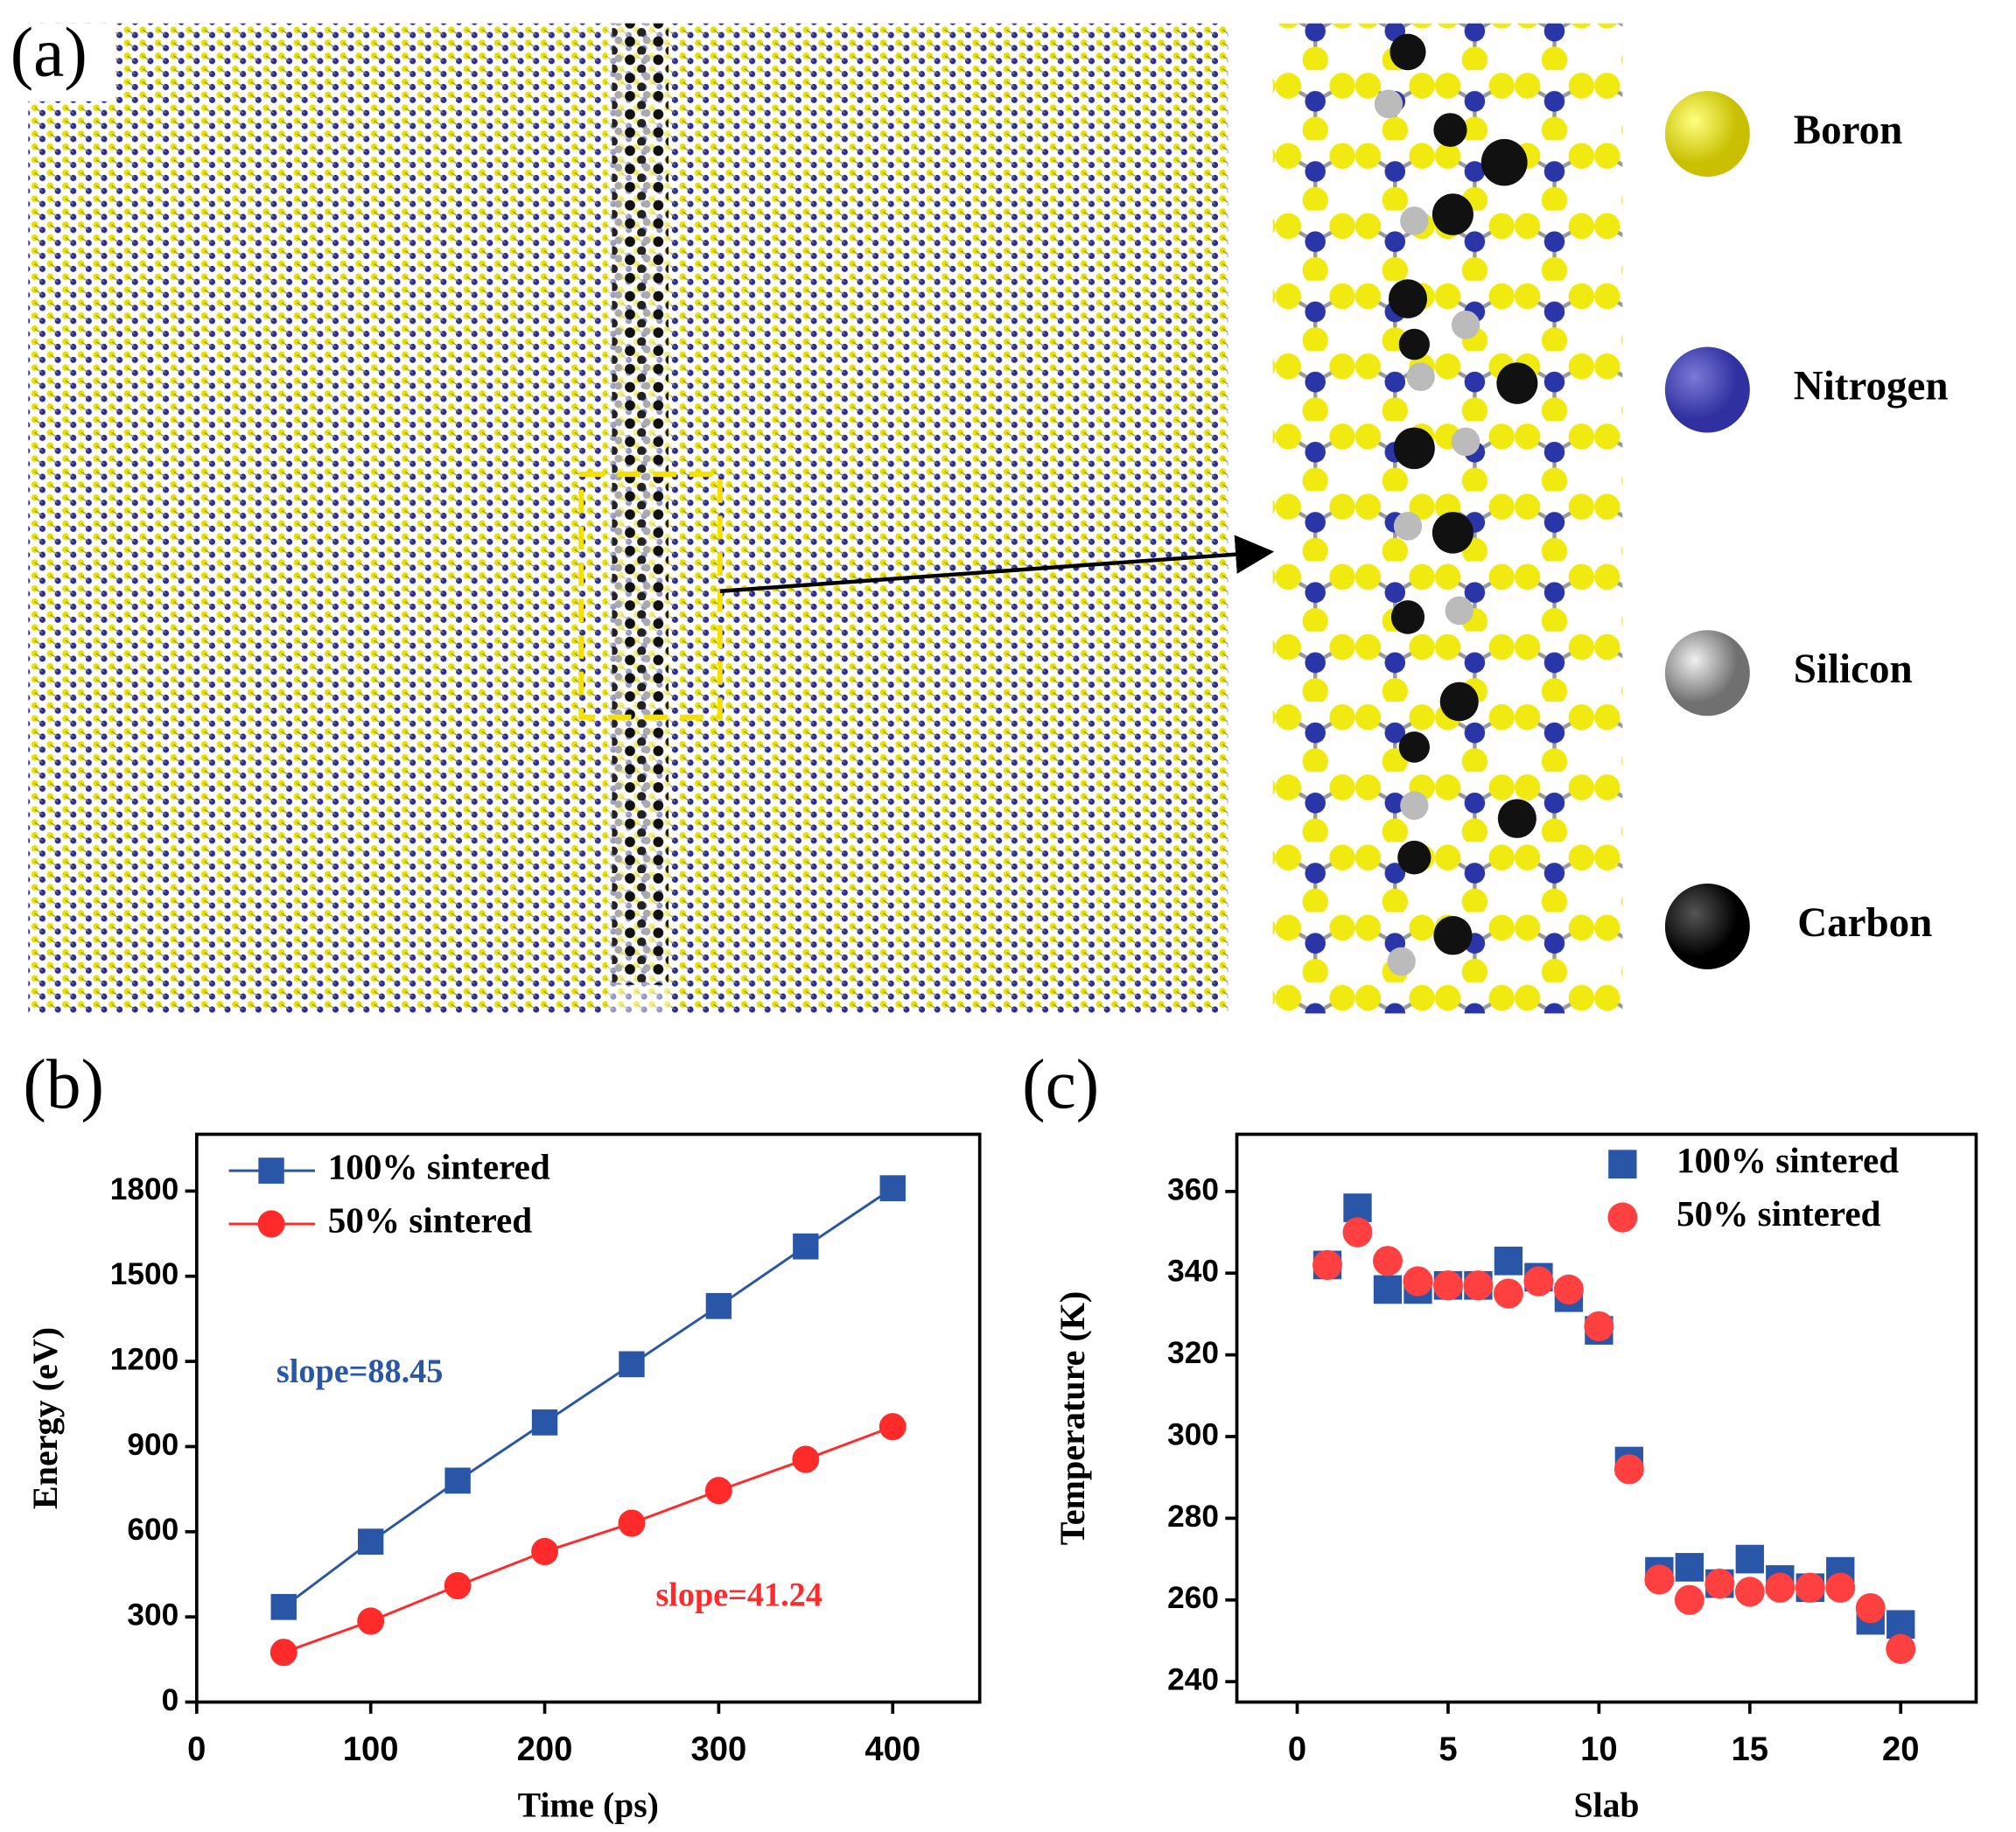 This screenshot has height=1832, width=2016. I want to click on zoom-silicon, so click(1427, 532).